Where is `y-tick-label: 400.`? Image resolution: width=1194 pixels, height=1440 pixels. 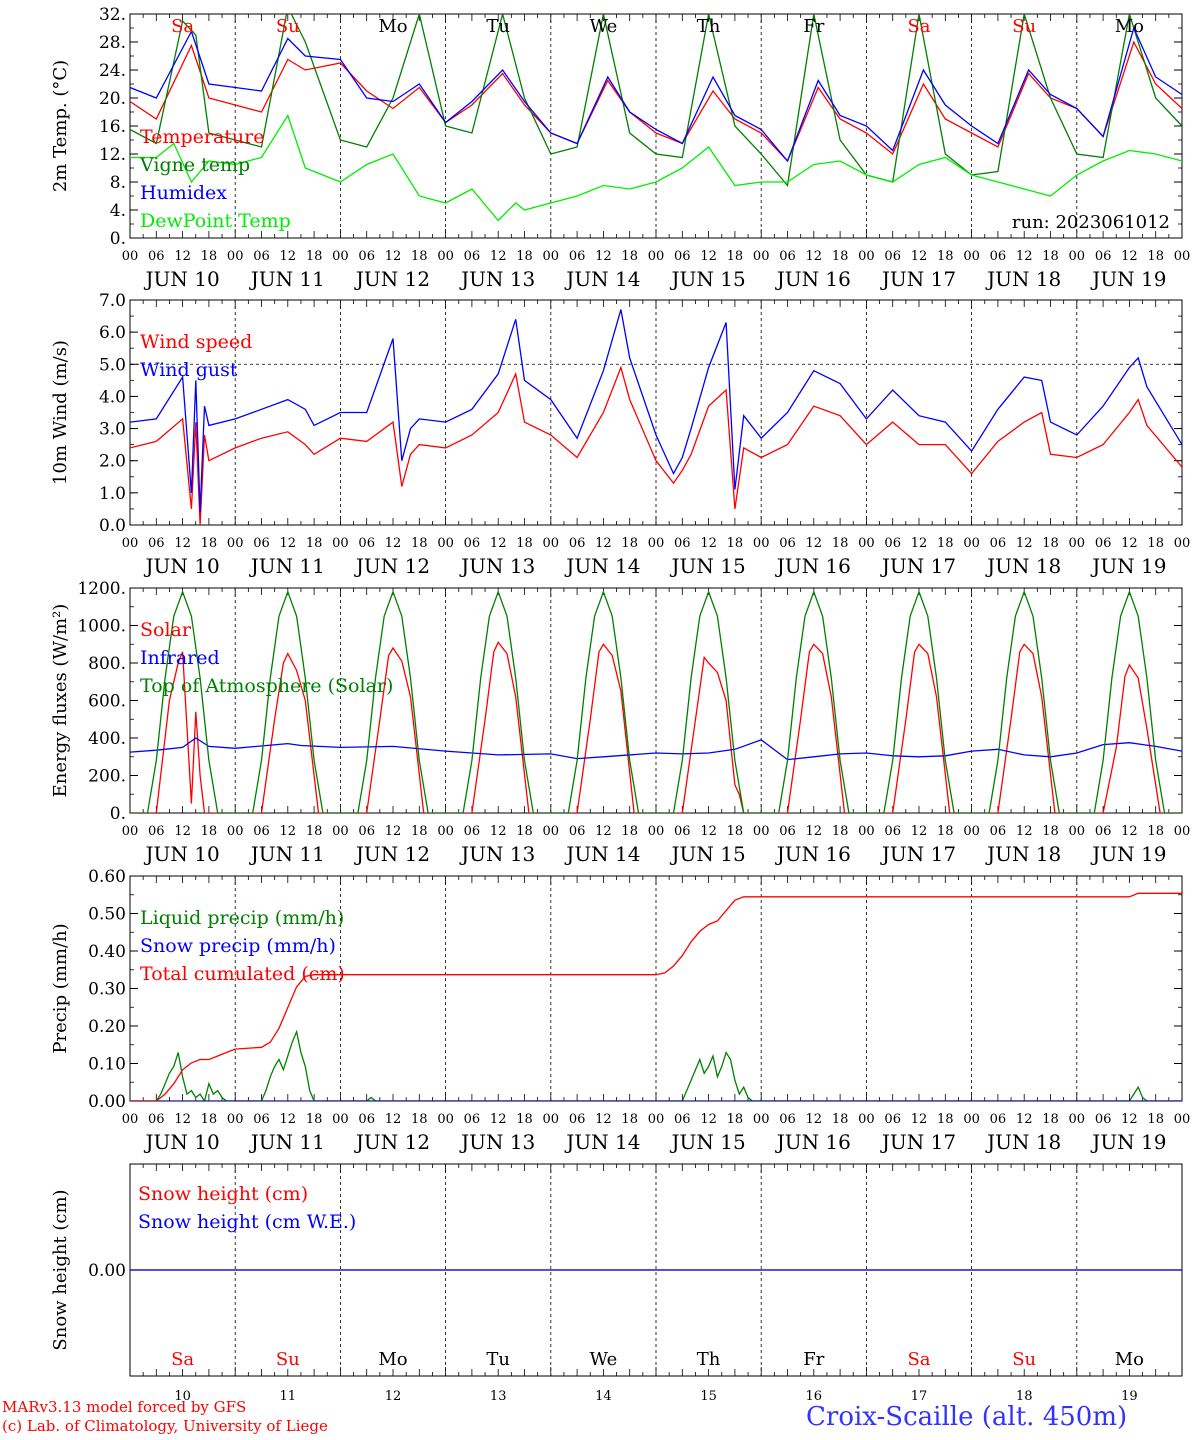
y-tick-label: 400. is located at coordinates (107, 739).